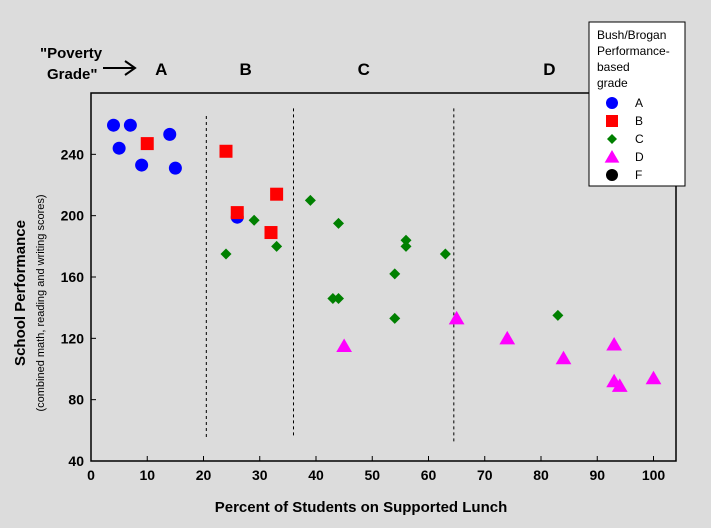 This screenshot has width=711, height=528. I want to click on arrow-right-icon, so click(120, 68).